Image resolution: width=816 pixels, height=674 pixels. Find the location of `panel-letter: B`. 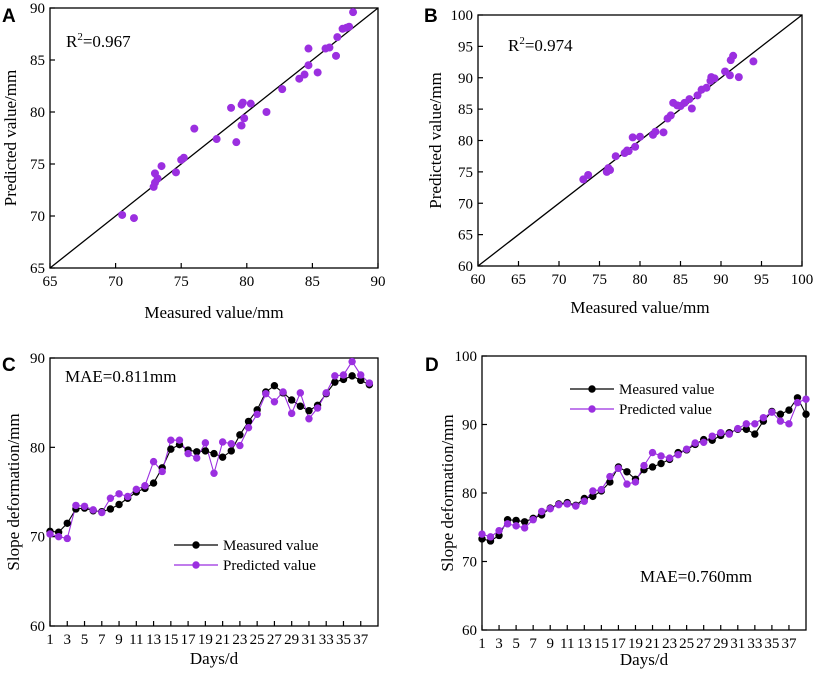

panel-letter: B is located at coordinates (431, 16).